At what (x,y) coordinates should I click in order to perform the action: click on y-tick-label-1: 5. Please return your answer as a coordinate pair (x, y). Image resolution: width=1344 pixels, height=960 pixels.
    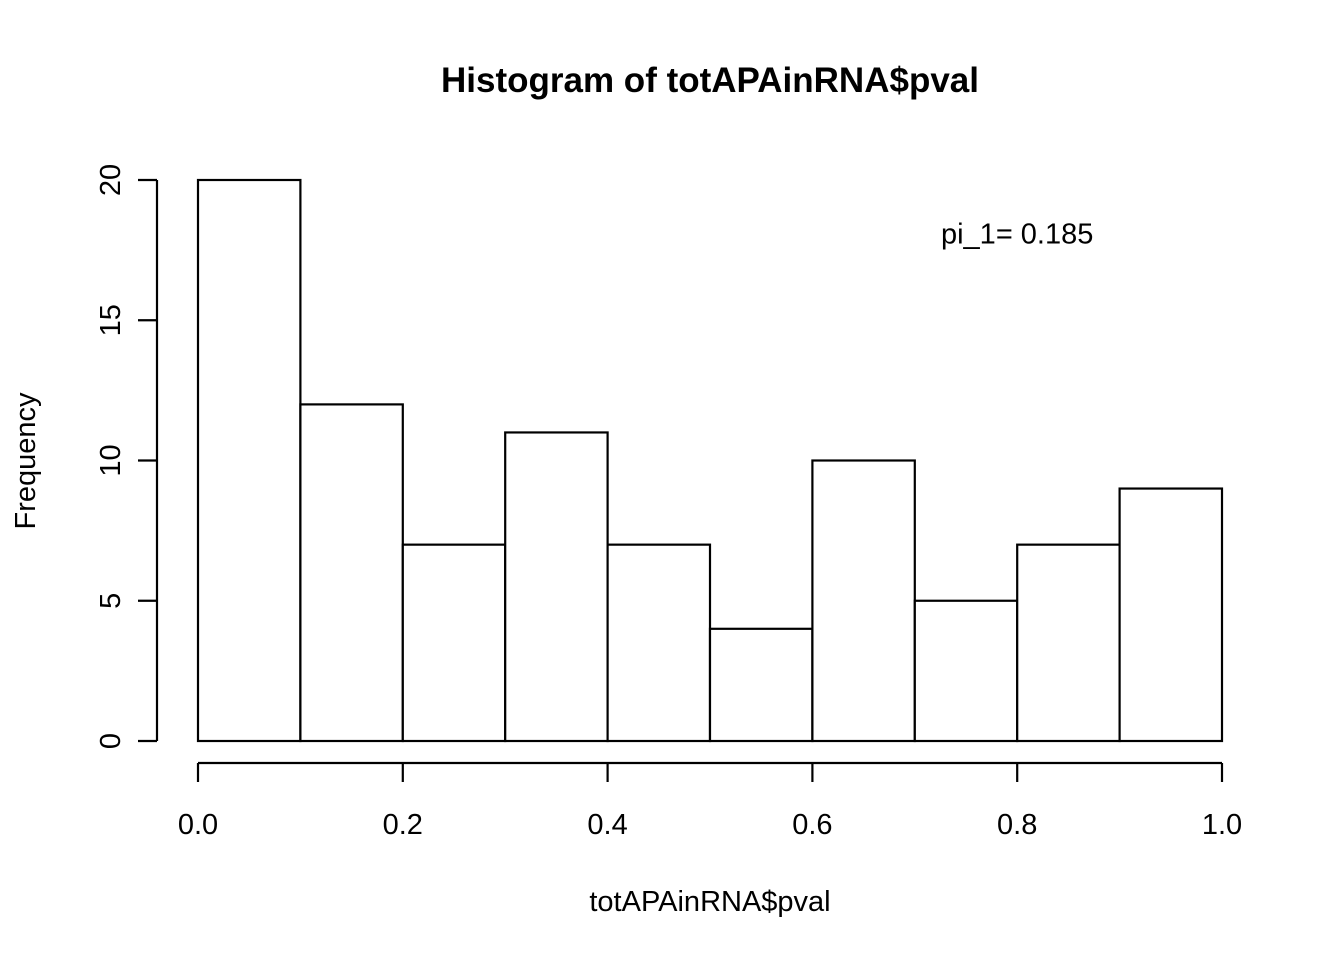
    Looking at the image, I should click on (111, 601).